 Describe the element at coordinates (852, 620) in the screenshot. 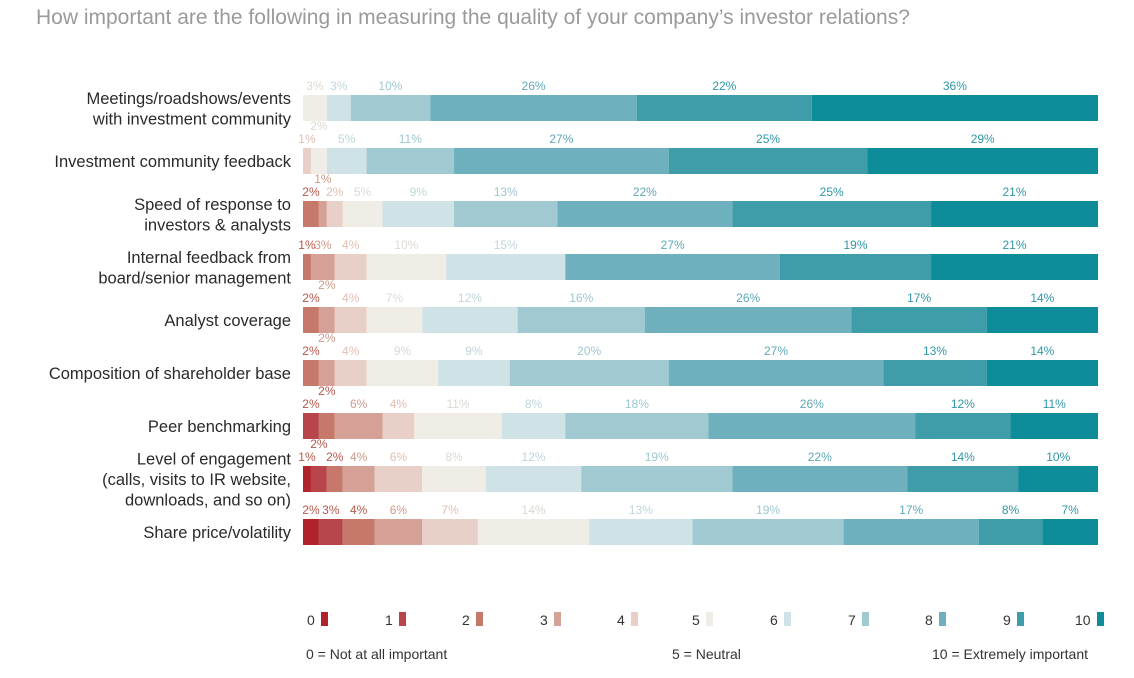

I see `legend-score: 7` at that location.